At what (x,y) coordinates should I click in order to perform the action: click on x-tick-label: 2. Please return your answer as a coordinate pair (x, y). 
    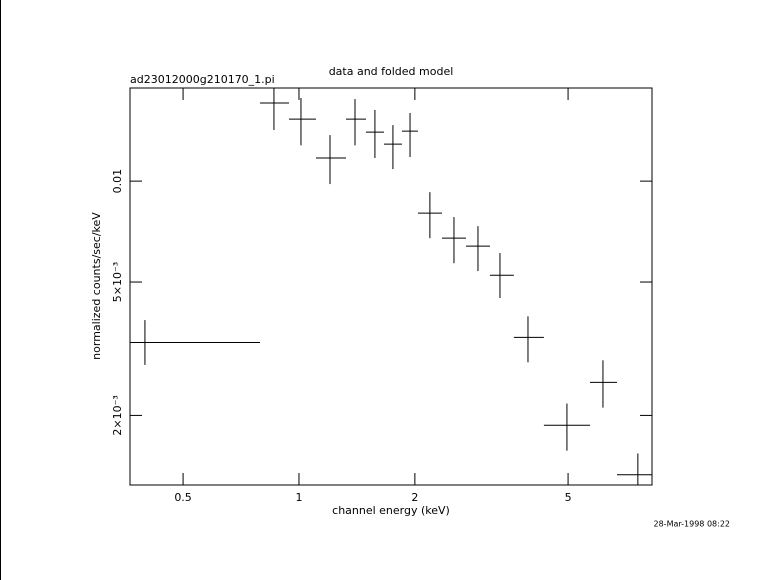
    Looking at the image, I should click on (414, 497).